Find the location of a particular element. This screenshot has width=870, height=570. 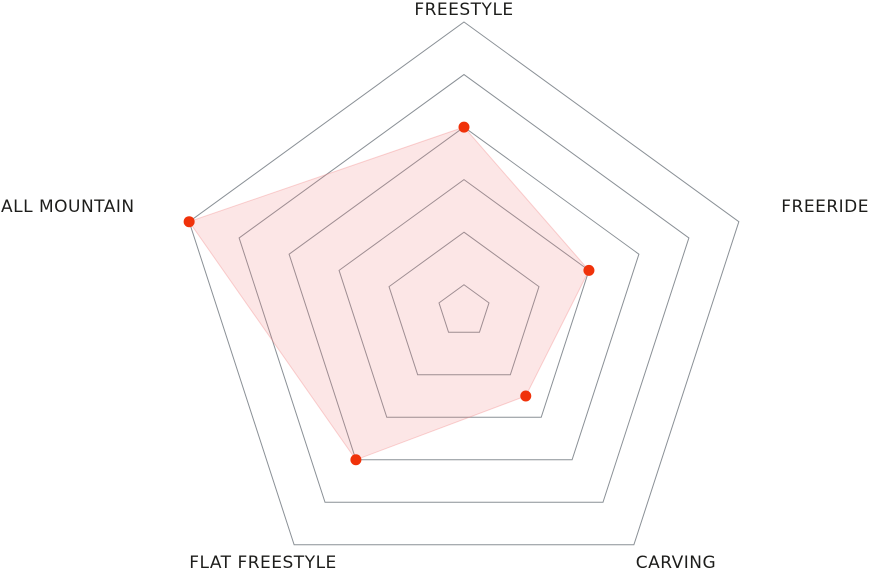

axis-label-freestyle: FREESTYLE is located at coordinates (463, 10).